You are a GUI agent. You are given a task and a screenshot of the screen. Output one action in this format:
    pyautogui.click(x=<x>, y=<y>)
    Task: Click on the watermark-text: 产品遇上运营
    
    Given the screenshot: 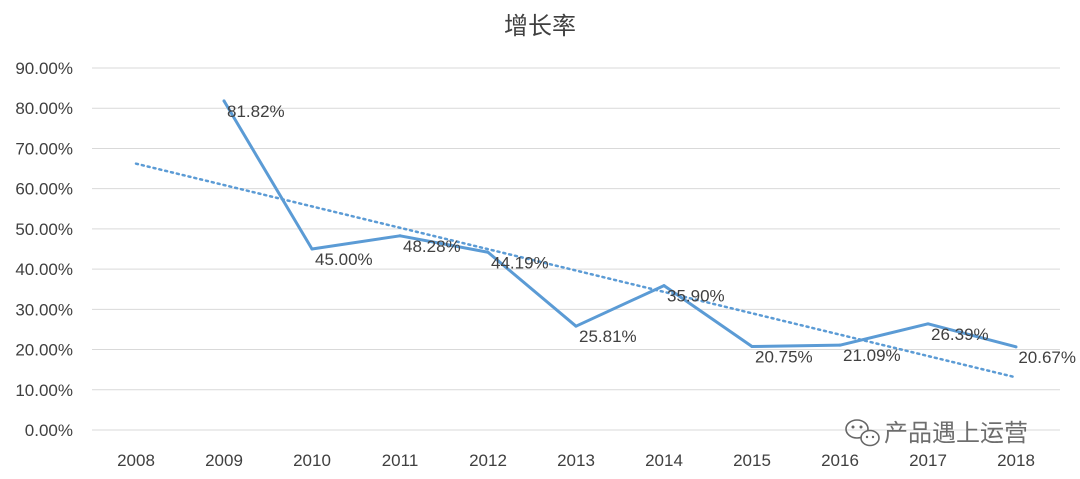 What is the action you would take?
    pyautogui.click(x=956, y=433)
    